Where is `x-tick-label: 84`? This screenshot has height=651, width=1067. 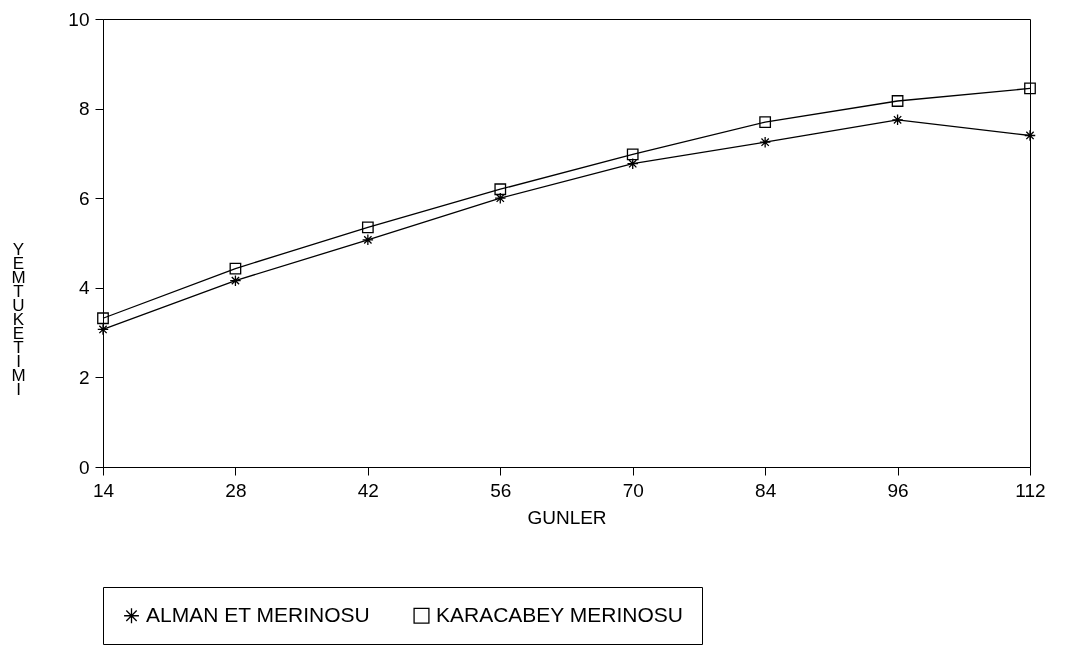 x-tick-label: 84 is located at coordinates (766, 490).